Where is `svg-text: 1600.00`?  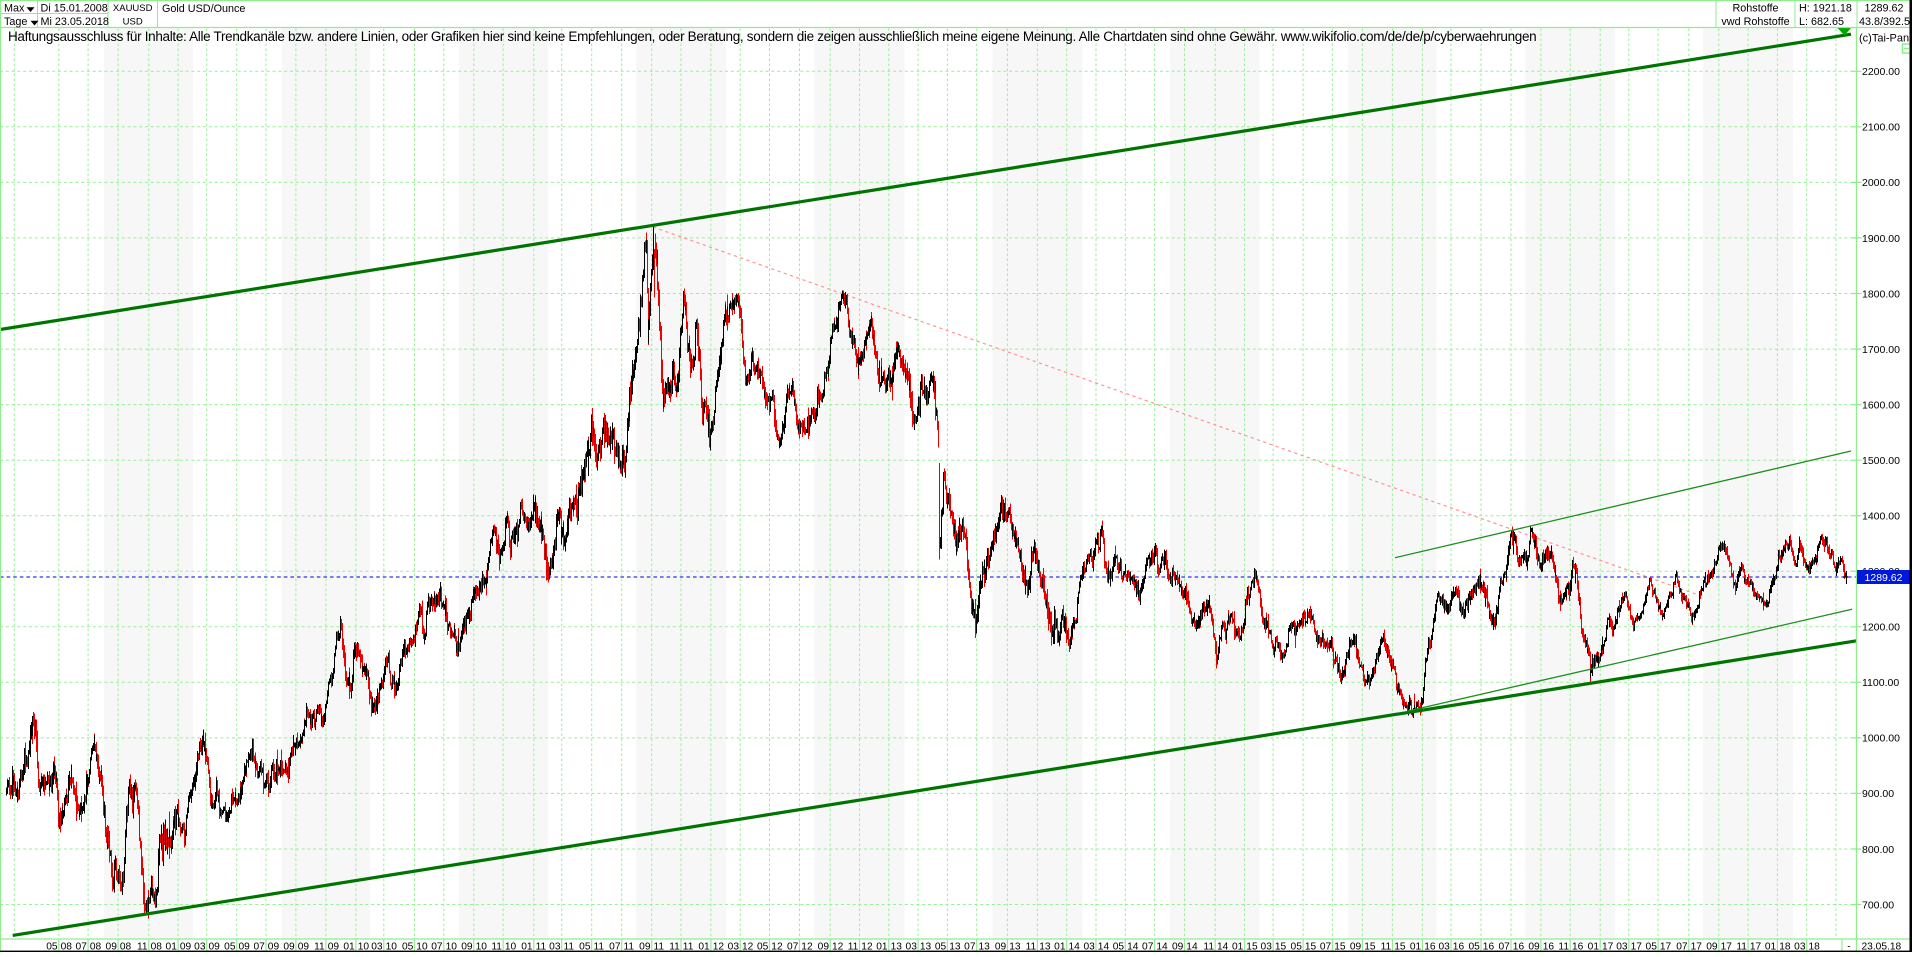
svg-text: 1600.00 is located at coordinates (1881, 405).